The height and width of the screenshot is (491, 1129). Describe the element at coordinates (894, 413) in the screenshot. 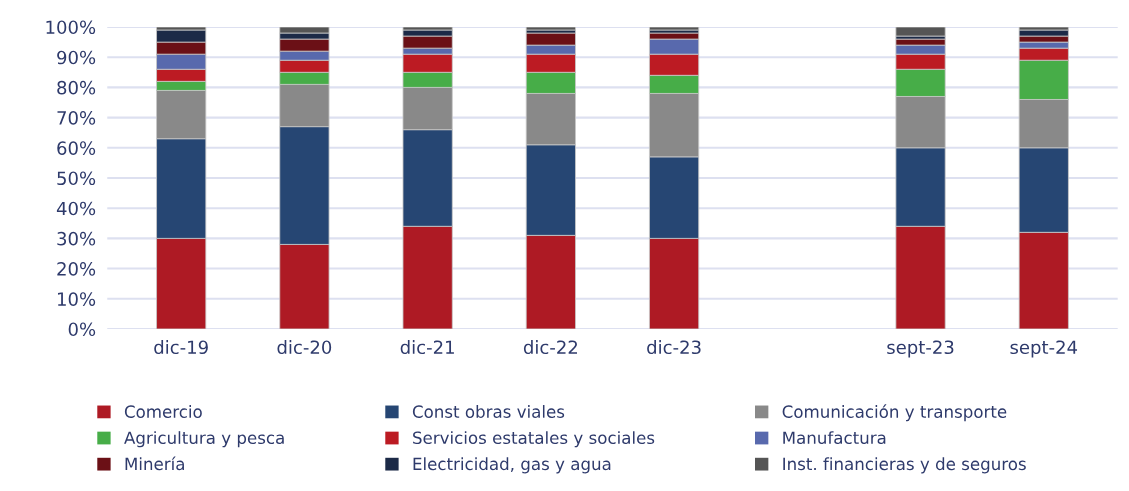

I see `legend-label: Comunicación y transporte` at that location.